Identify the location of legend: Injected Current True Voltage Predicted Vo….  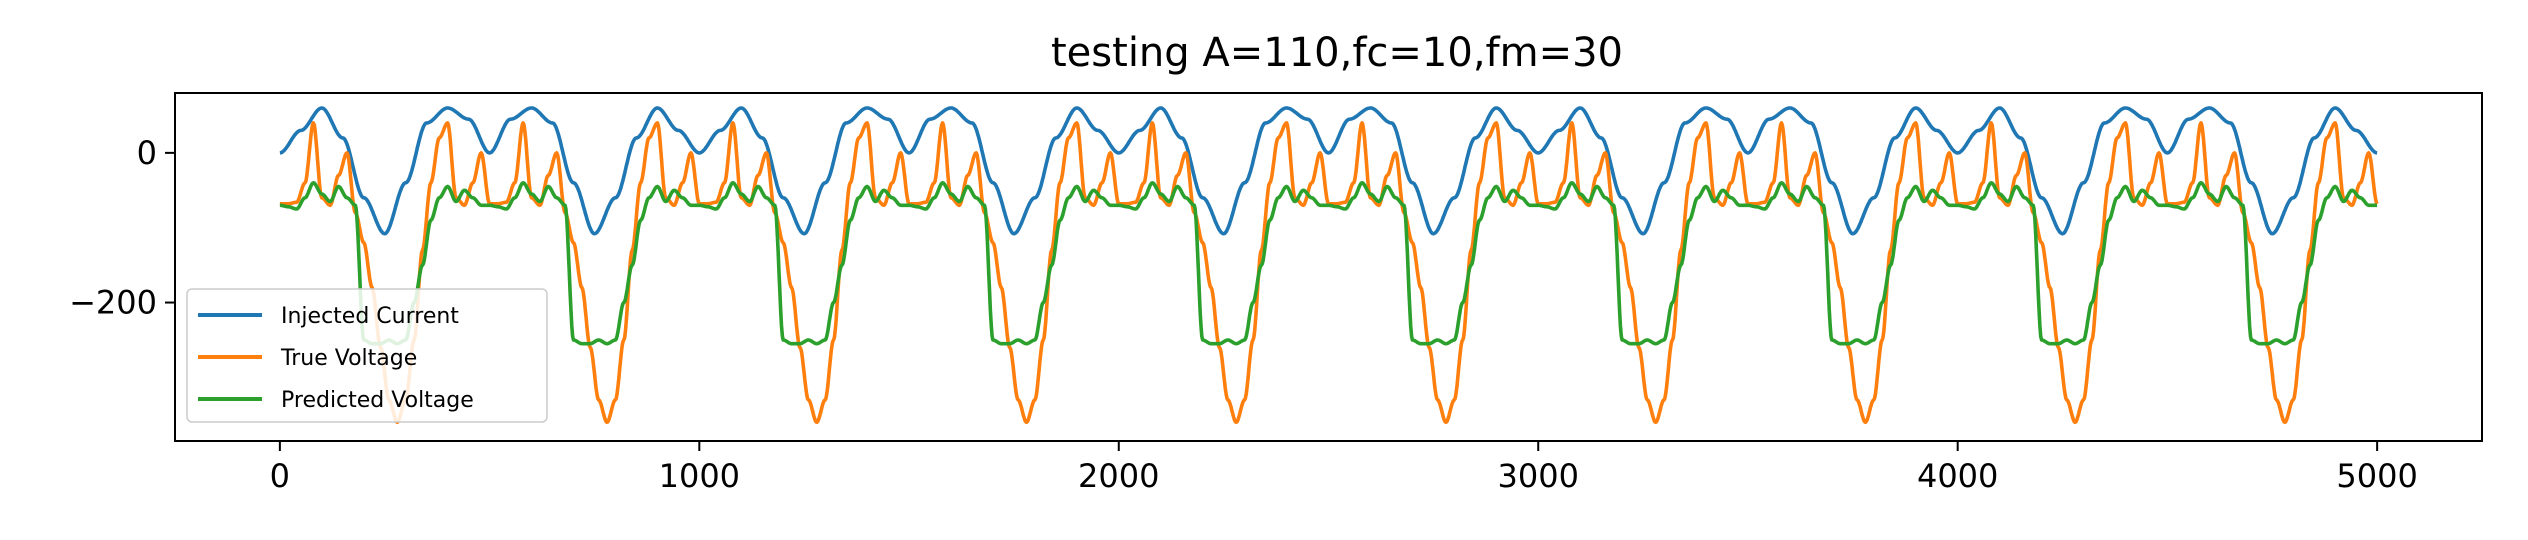
(367, 355).